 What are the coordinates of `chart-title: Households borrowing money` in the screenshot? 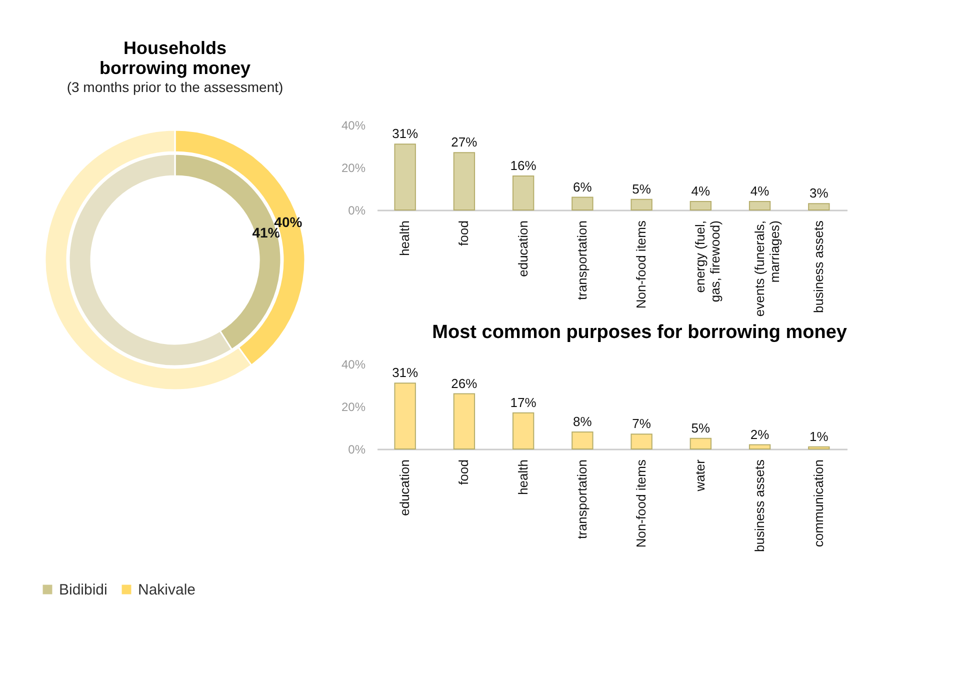 It's located at (175, 58).